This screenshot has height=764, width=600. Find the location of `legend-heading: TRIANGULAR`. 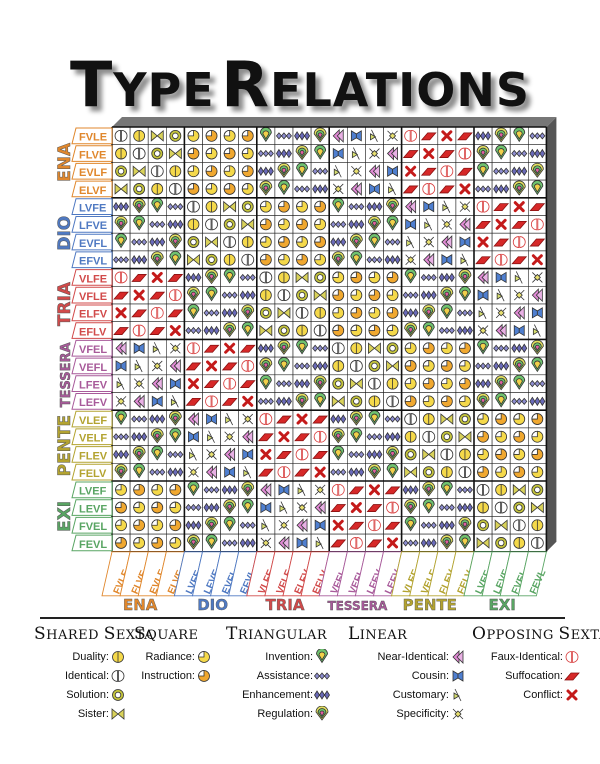

legend-heading: TRIANGULAR is located at coordinates (277, 634).